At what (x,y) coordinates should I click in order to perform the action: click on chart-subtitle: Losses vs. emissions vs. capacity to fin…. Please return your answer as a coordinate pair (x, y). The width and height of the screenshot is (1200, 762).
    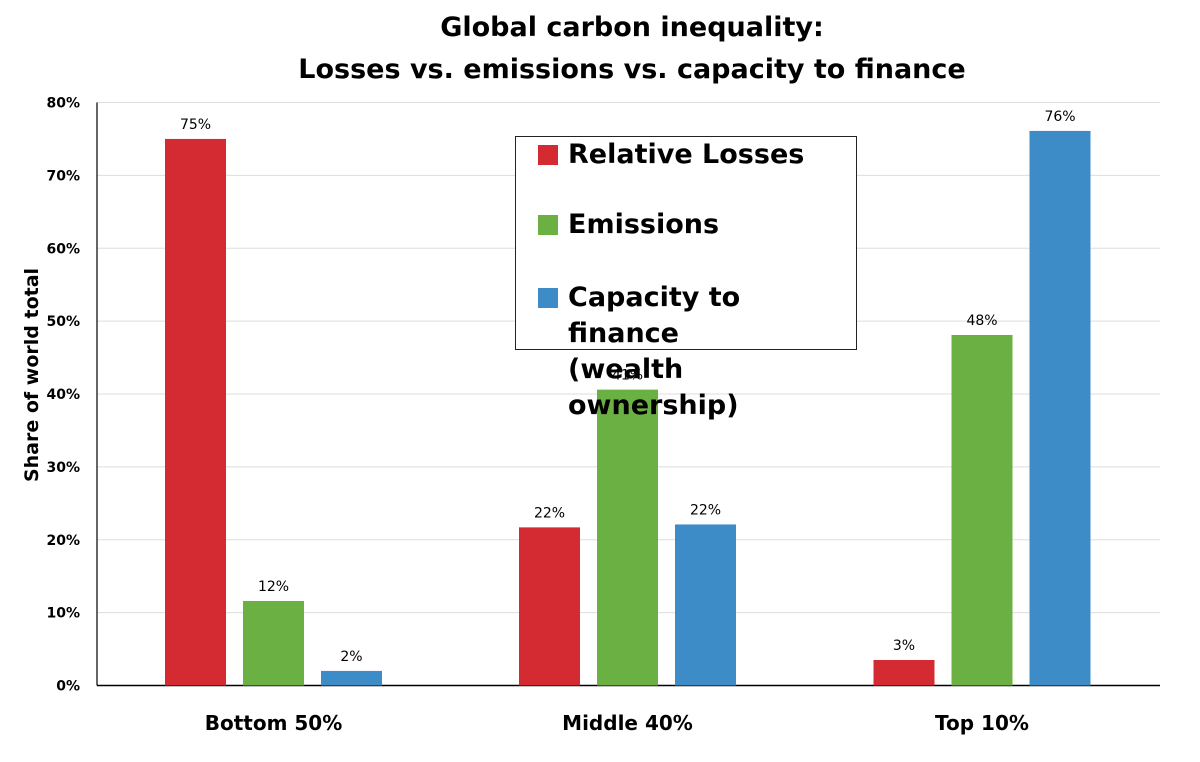
    Looking at the image, I should click on (632, 69).